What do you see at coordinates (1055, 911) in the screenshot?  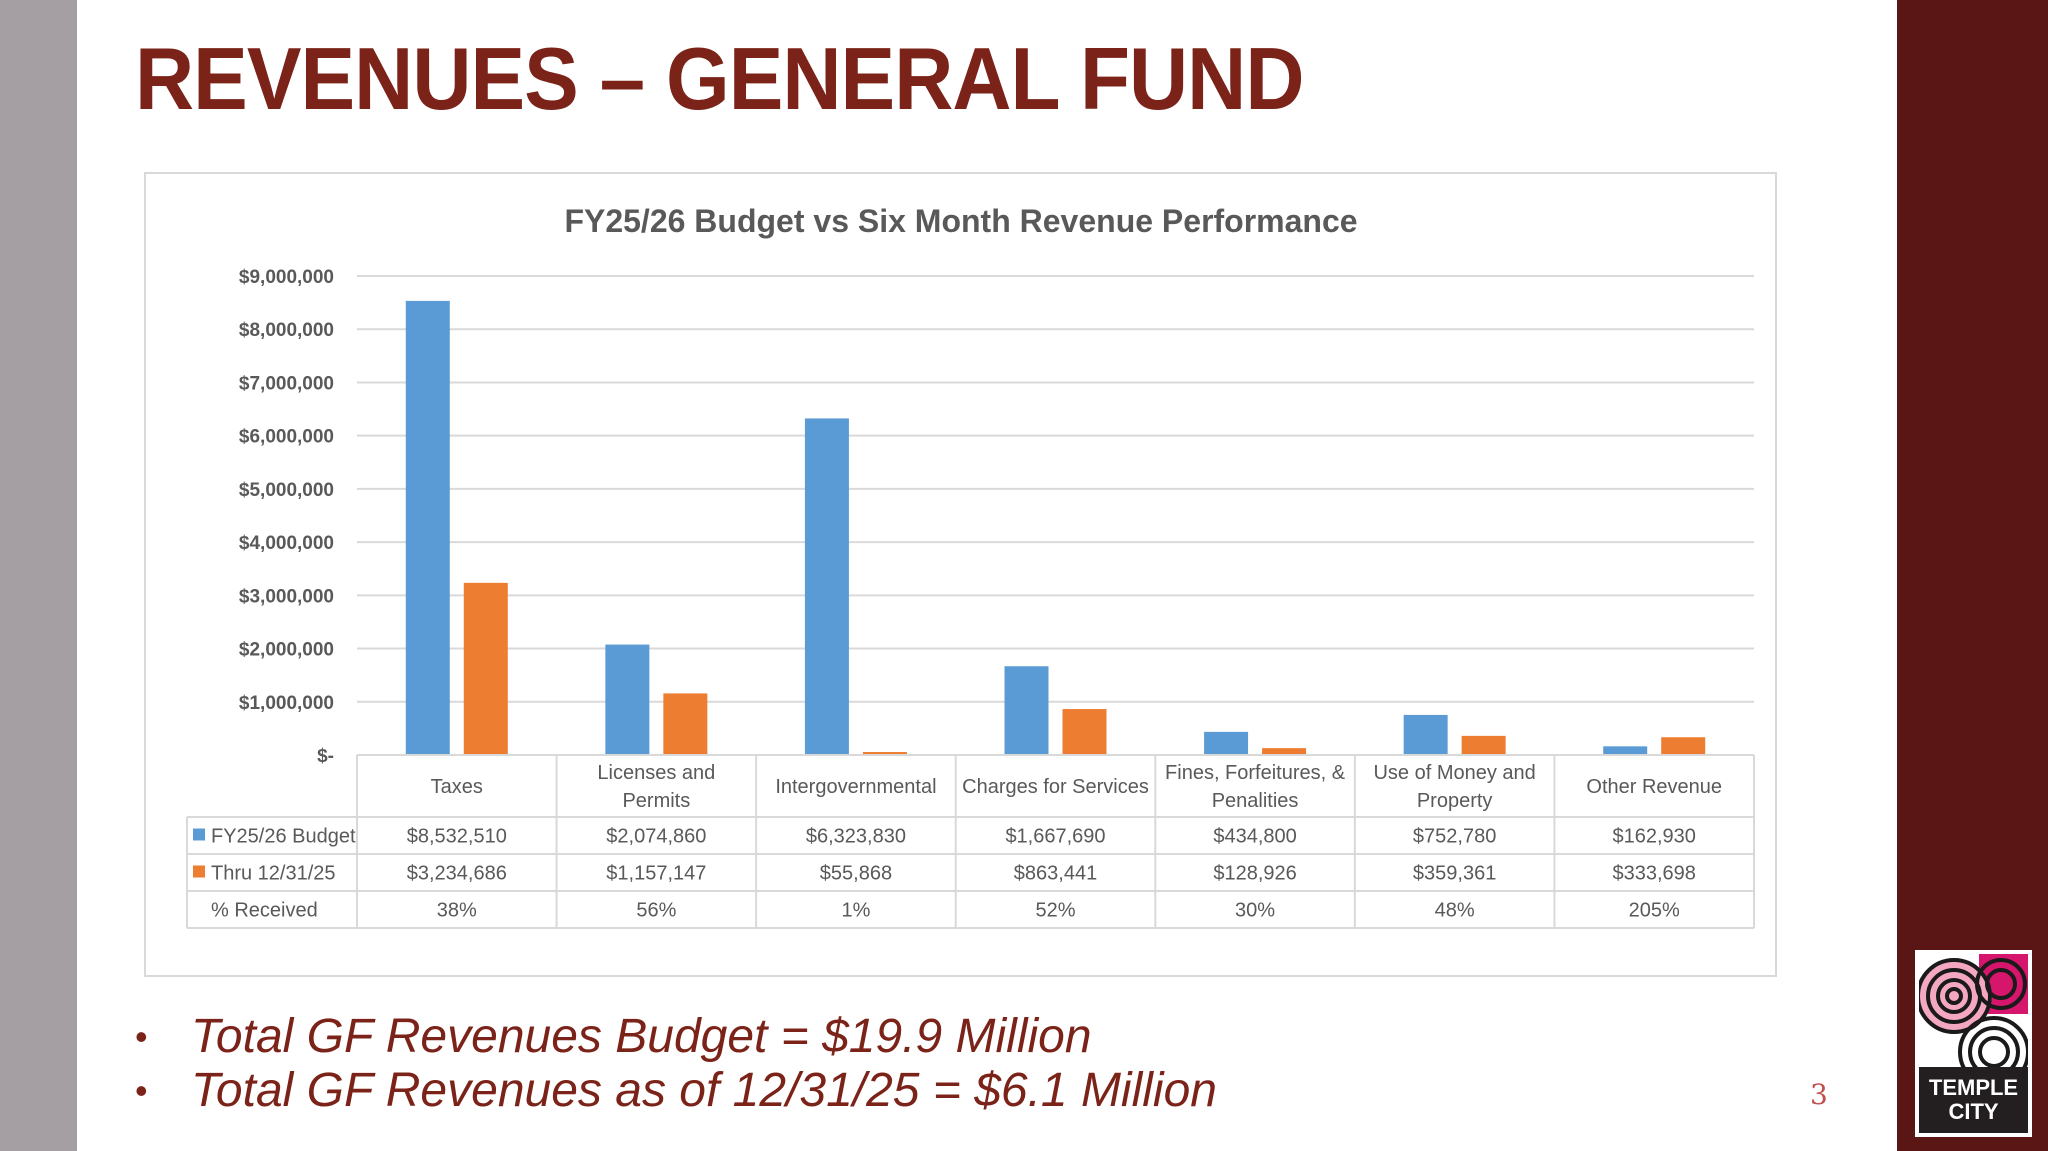 I see `percent-label: 52%` at bounding box center [1055, 911].